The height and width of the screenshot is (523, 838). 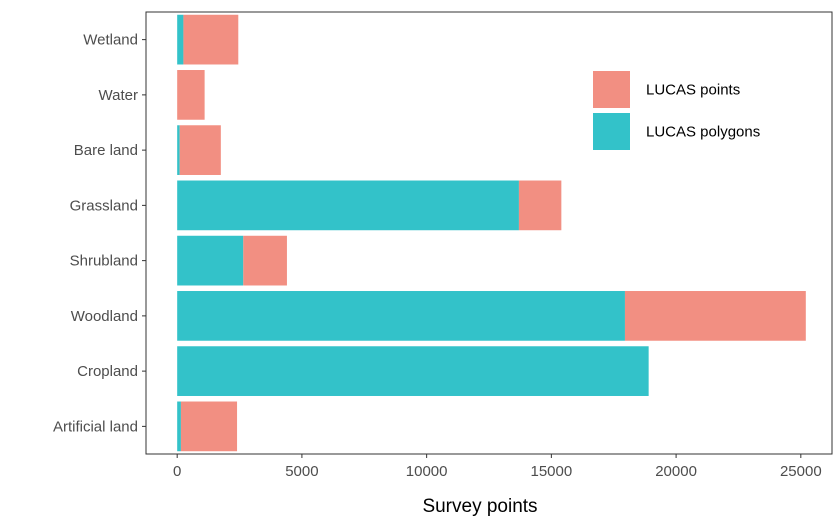 I want to click on bar-cropland-lucas-polygons, so click(x=413, y=371).